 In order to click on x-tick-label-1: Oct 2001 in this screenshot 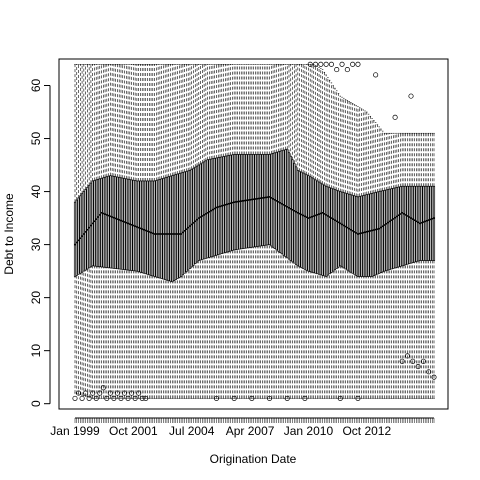, I will do `click(133, 431)`.